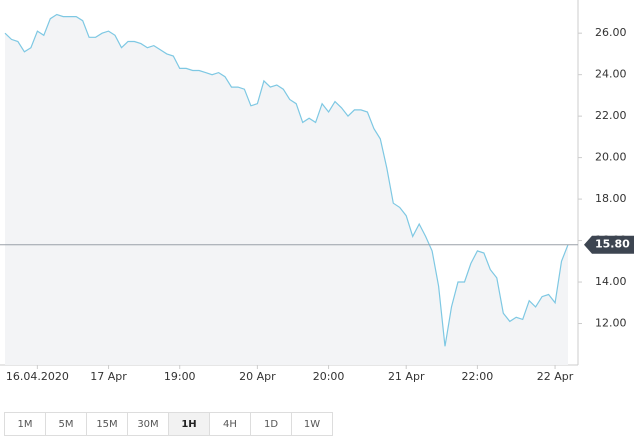 This screenshot has width=640, height=438. I want to click on y-tick-label: 12.00, so click(611, 323).